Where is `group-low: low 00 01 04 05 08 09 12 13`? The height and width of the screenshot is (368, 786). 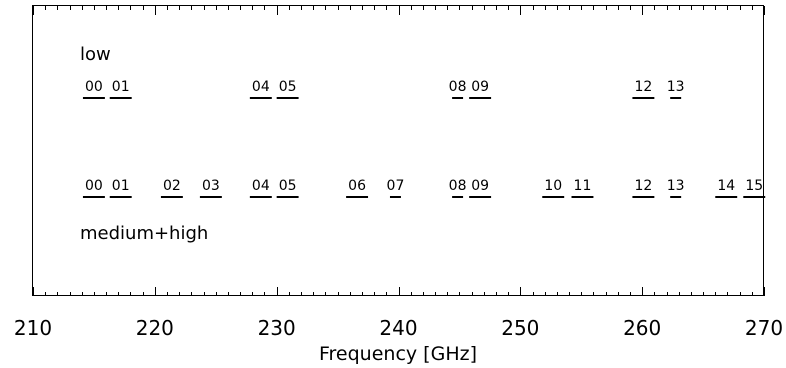
group-low: low 00 01 04 05 08 09 12 13 is located at coordinates (382, 71).